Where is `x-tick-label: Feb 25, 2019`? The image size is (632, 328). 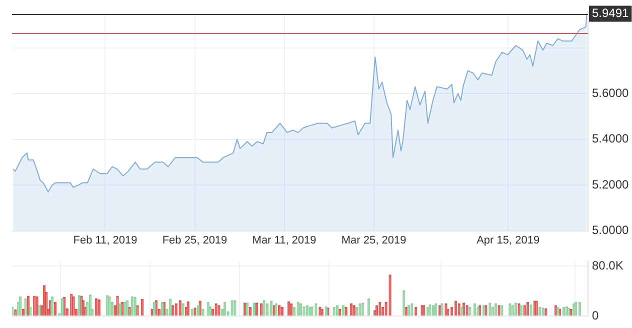 x-tick-label: Feb 25, 2019 is located at coordinates (195, 240).